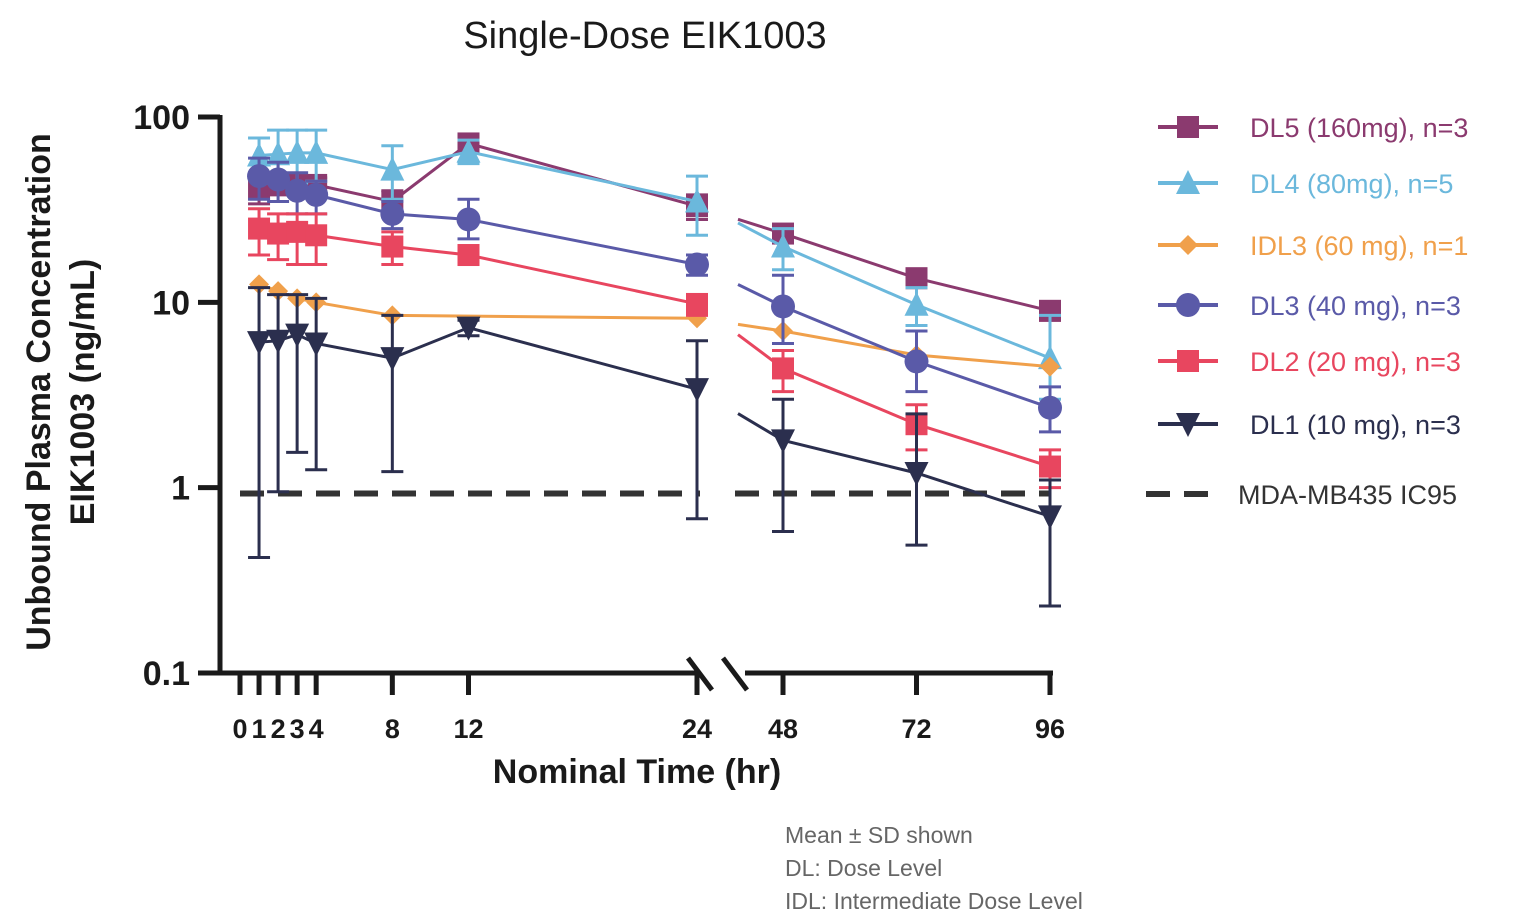 This screenshot has height=923, width=1526. I want to click on legend-label: DL5 (160mg), n=3, so click(1359, 128).